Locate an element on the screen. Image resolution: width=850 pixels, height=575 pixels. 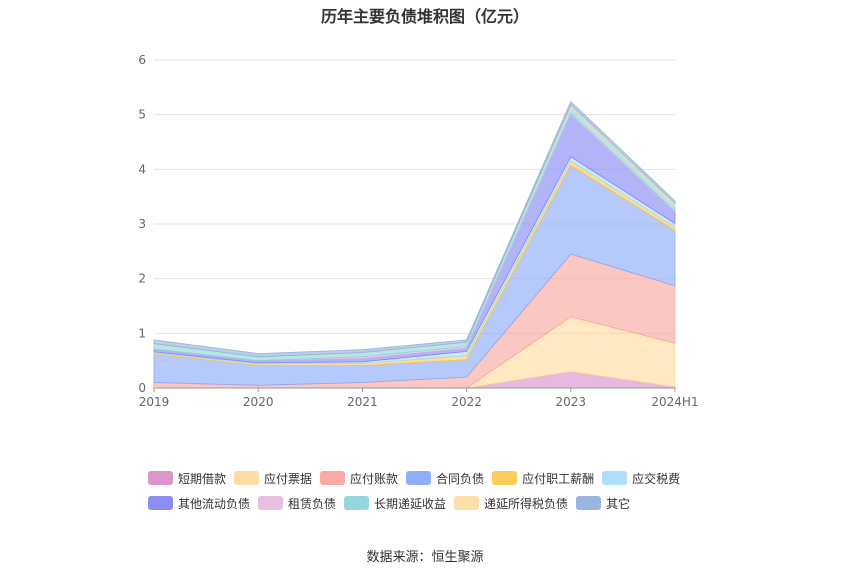
legend-item: 其他流动负债 is located at coordinates (199, 503).